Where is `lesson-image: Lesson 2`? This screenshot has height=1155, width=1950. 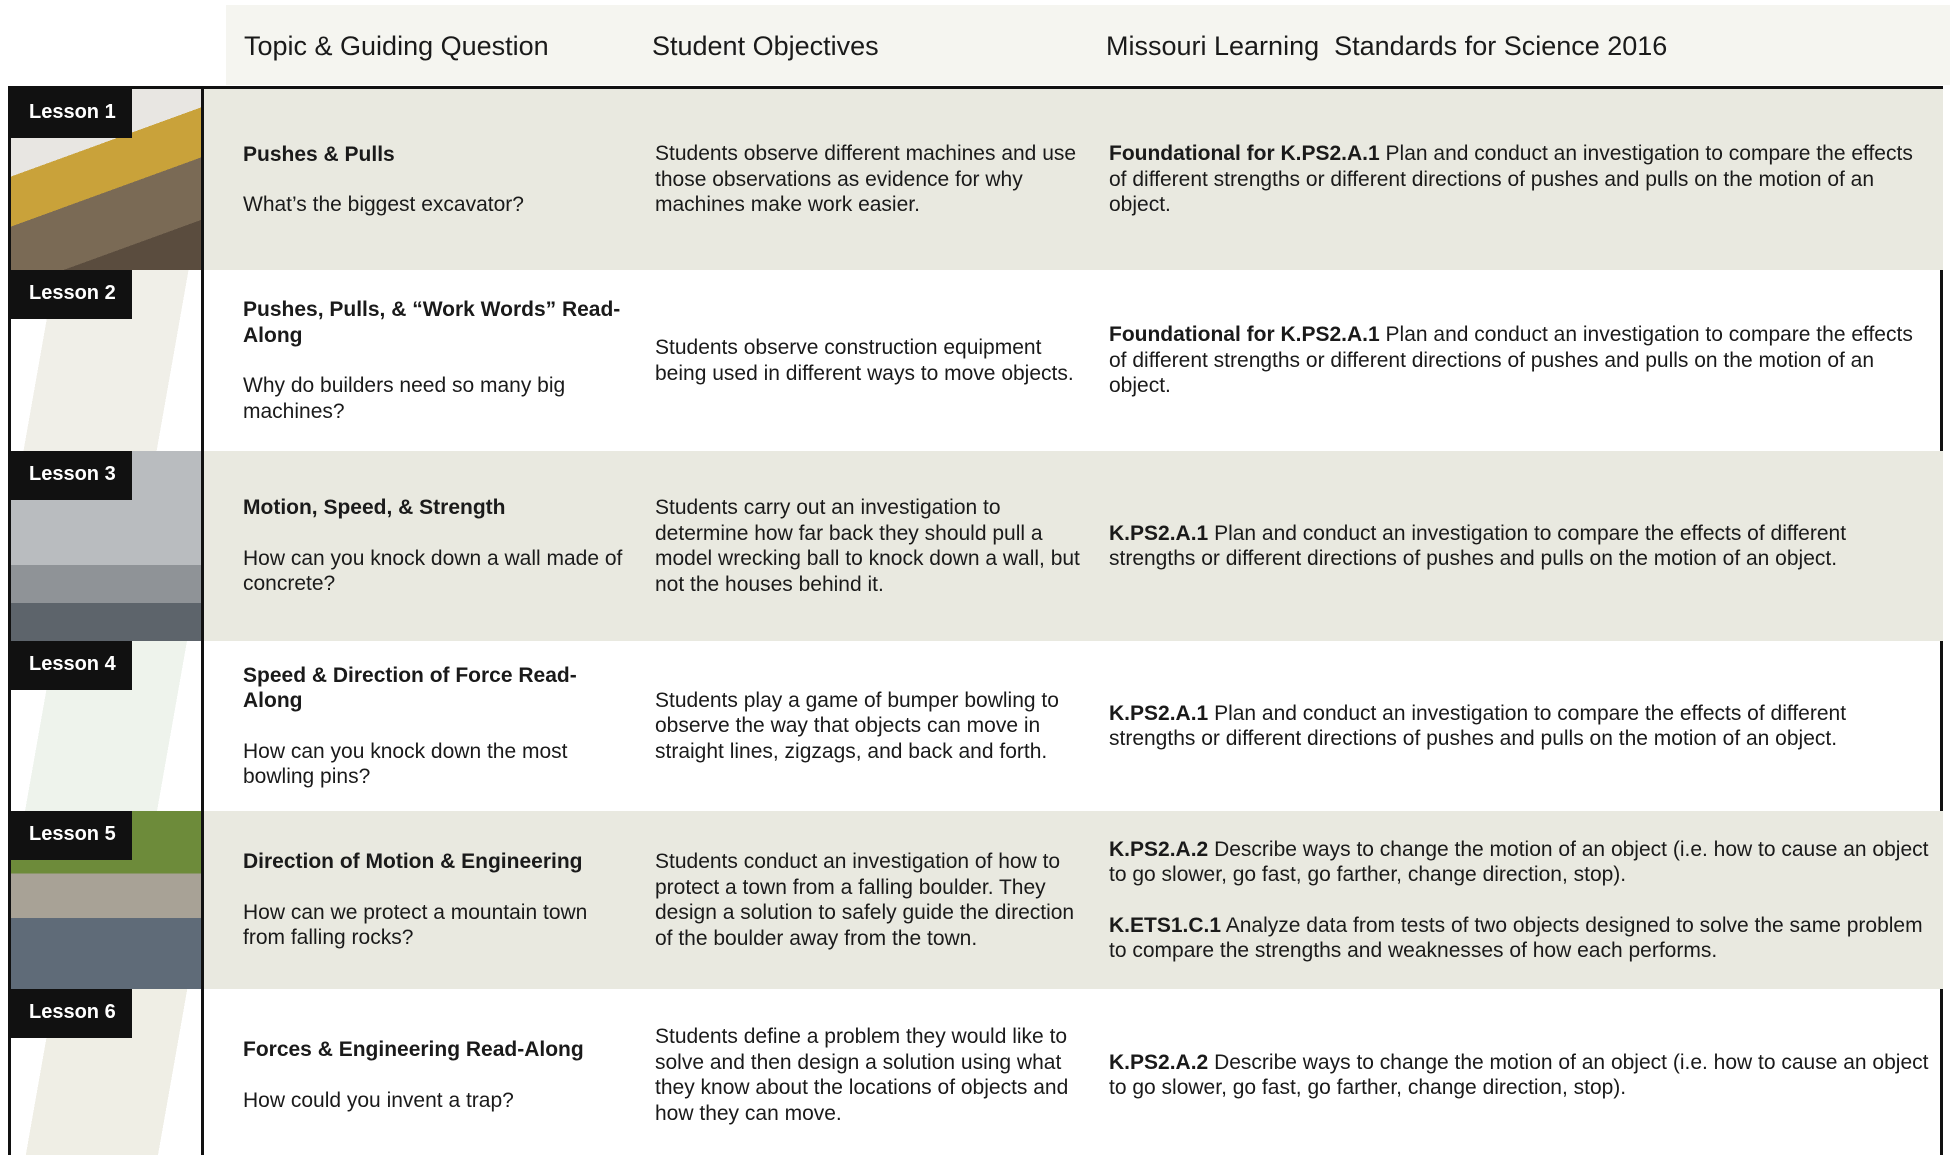 lesson-image: Lesson 2 is located at coordinates (107, 360).